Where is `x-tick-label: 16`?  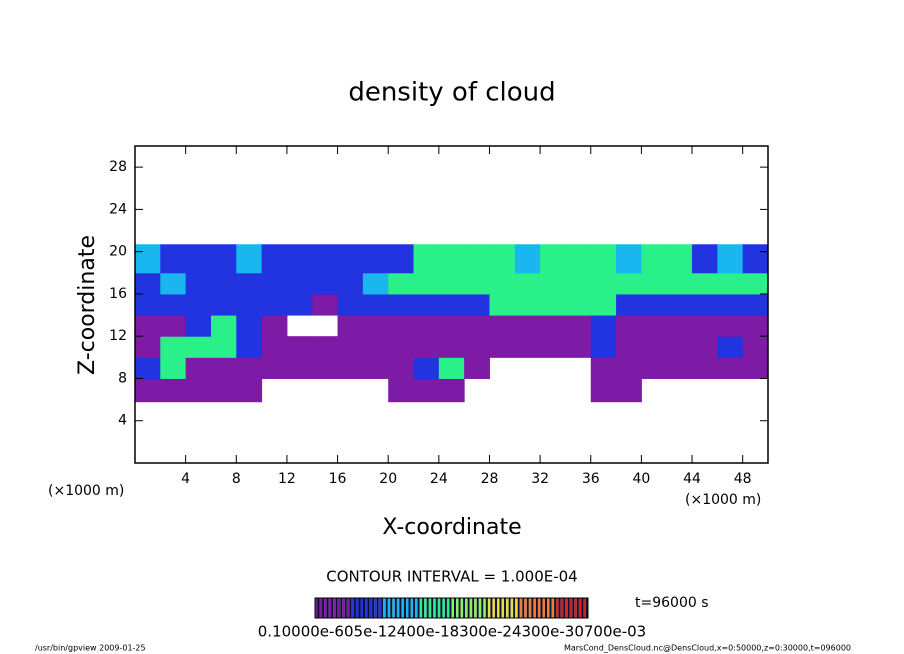
x-tick-label: 16 is located at coordinates (338, 479).